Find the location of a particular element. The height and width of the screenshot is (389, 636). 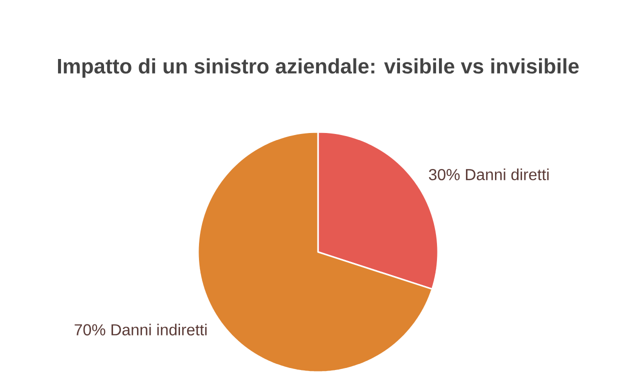

slice-label: Danni indiretti is located at coordinates (159, 330).